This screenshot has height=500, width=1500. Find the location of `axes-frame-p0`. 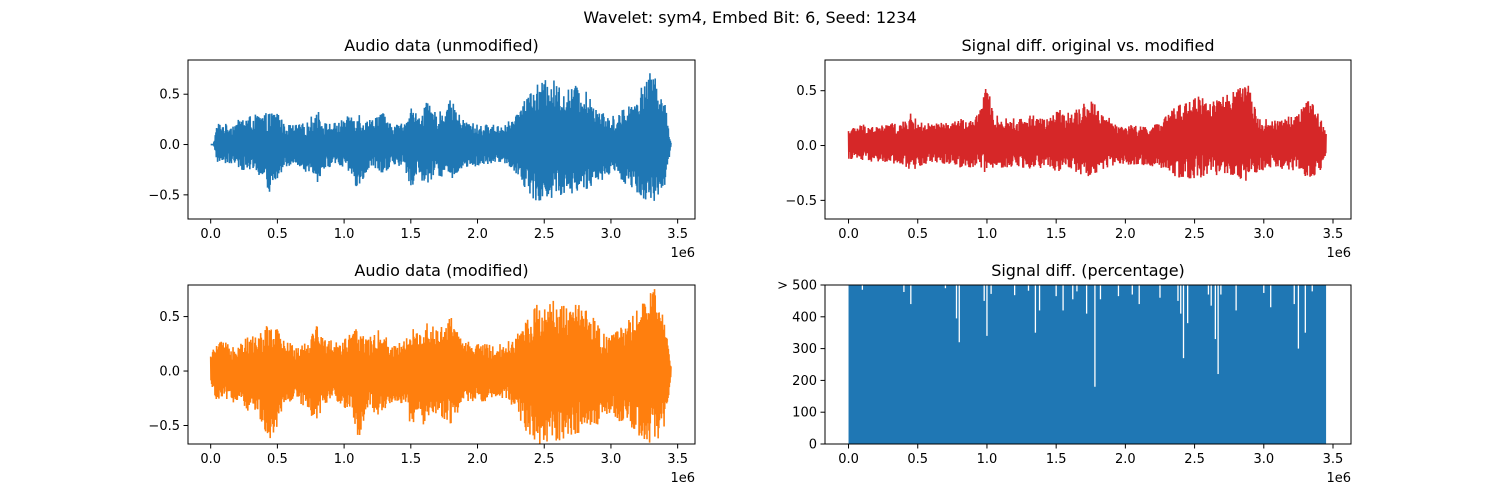

axes-frame-p0 is located at coordinates (441, 139).